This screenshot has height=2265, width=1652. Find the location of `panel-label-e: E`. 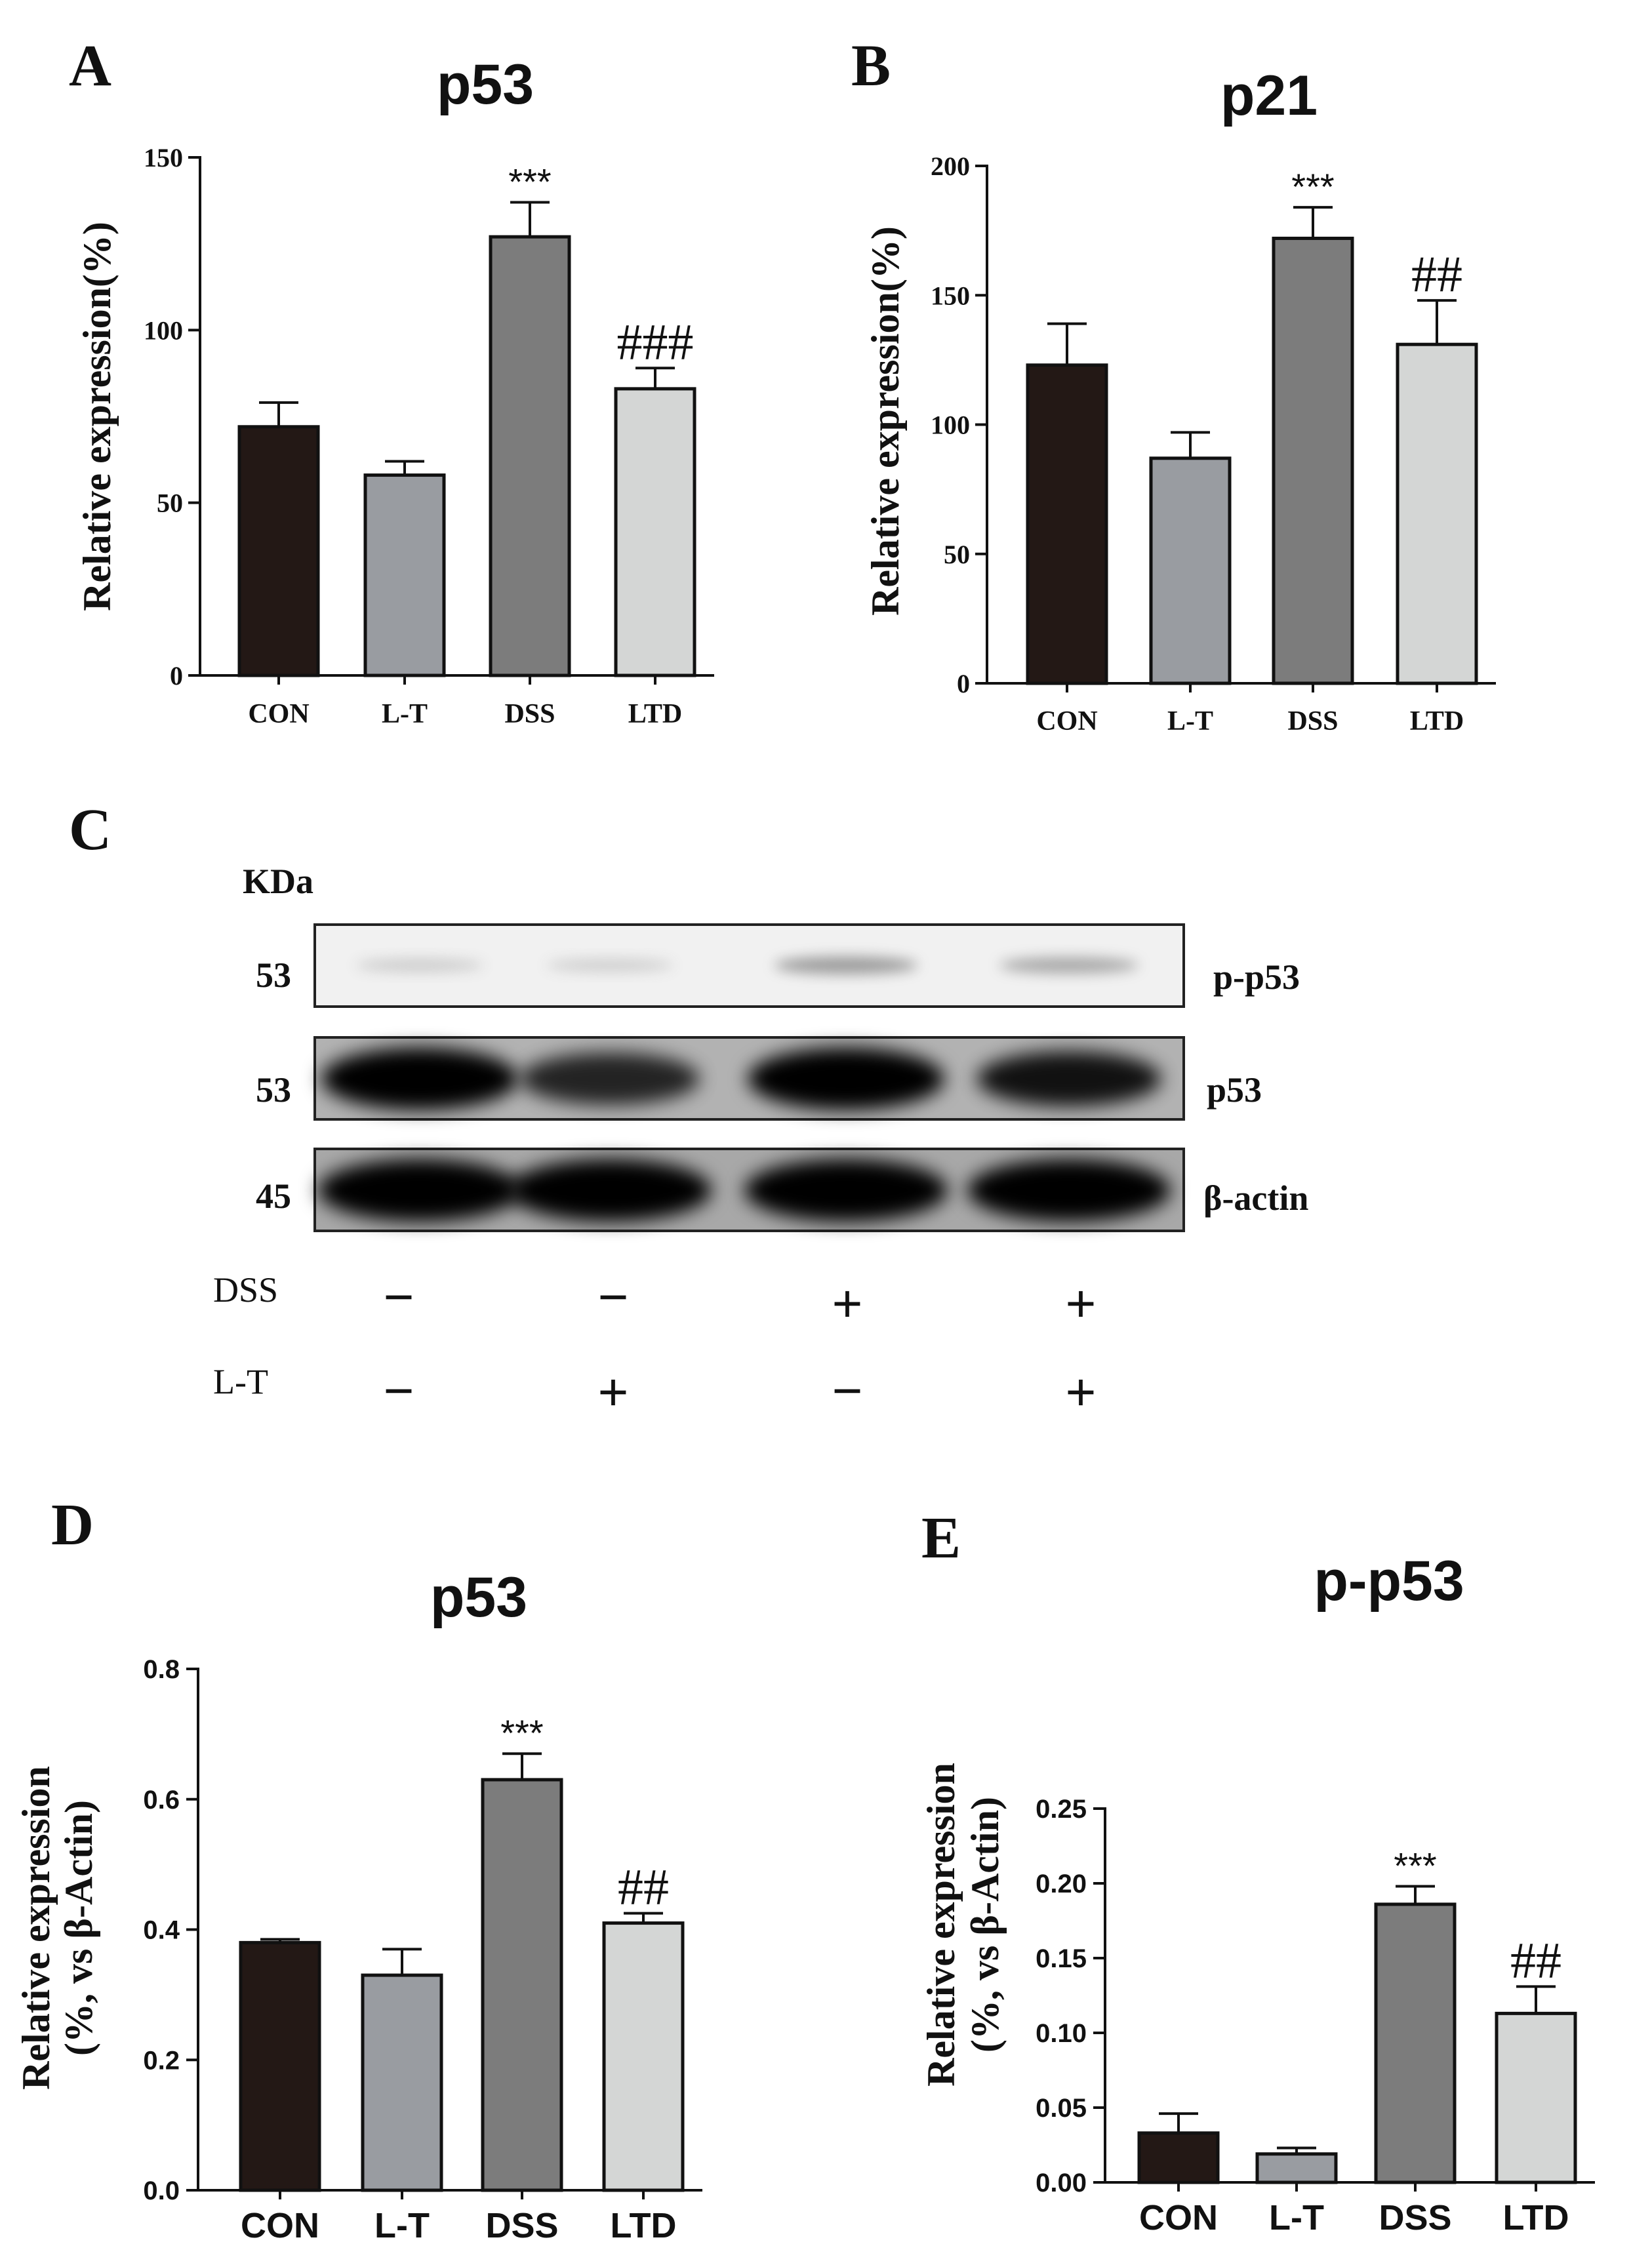

panel-label-e: E is located at coordinates (941, 1538).